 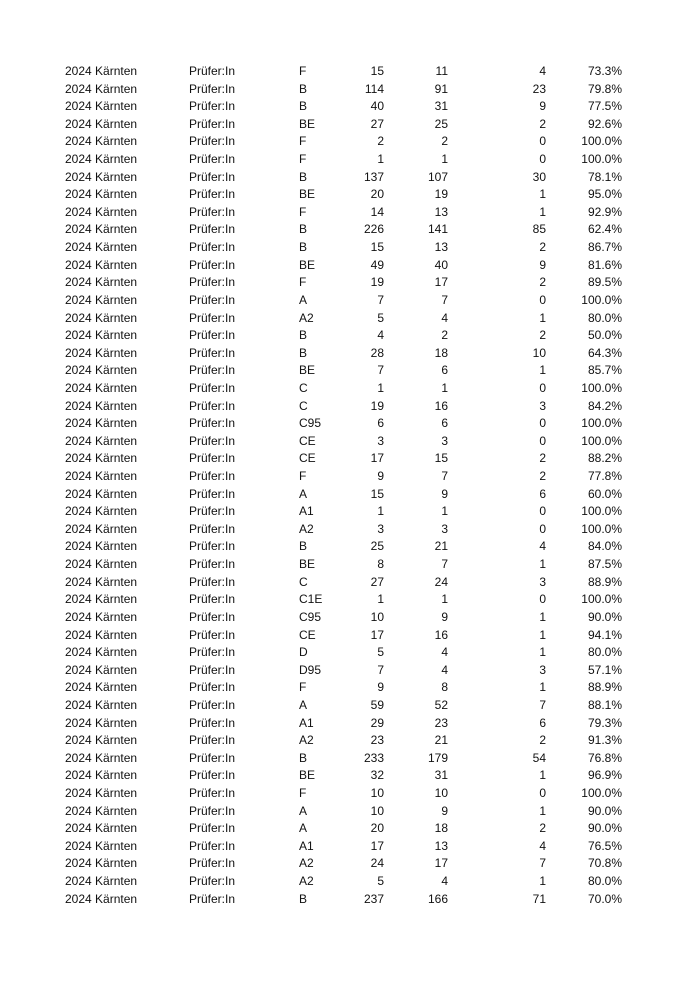 What do you see at coordinates (373, 757) in the screenshot?
I see `total-cell: 233` at bounding box center [373, 757].